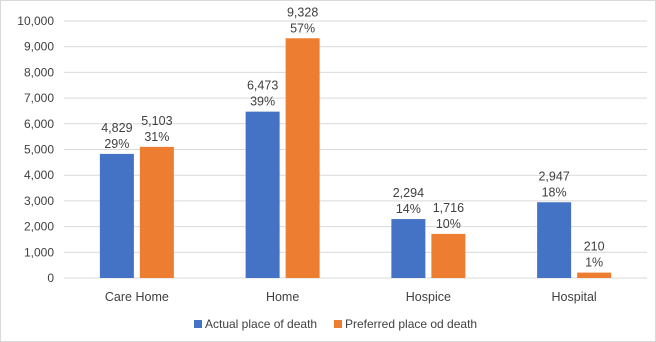 The width and height of the screenshot is (656, 342). I want to click on data-label-value: 6,473, so click(262, 86).